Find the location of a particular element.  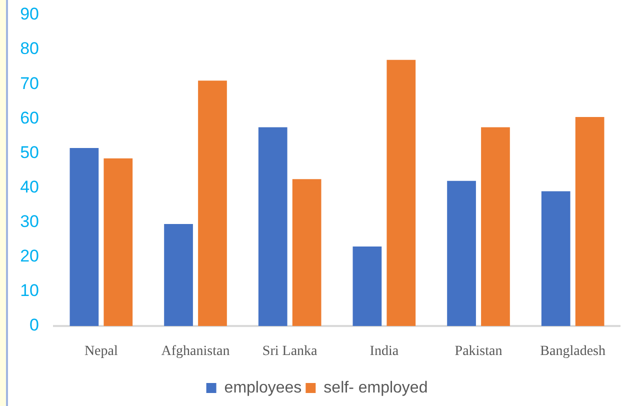

x-tick-label: Bangladesh is located at coordinates (573, 352).